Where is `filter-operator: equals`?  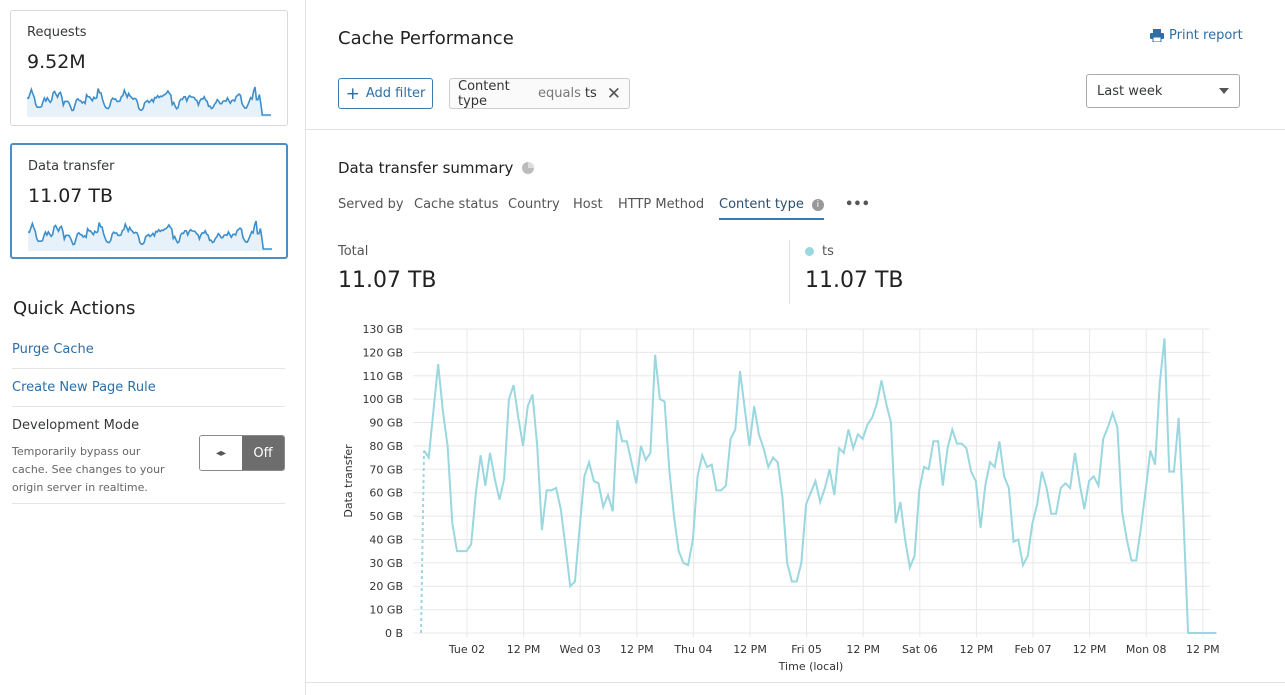
filter-operator: equals is located at coordinates (559, 93).